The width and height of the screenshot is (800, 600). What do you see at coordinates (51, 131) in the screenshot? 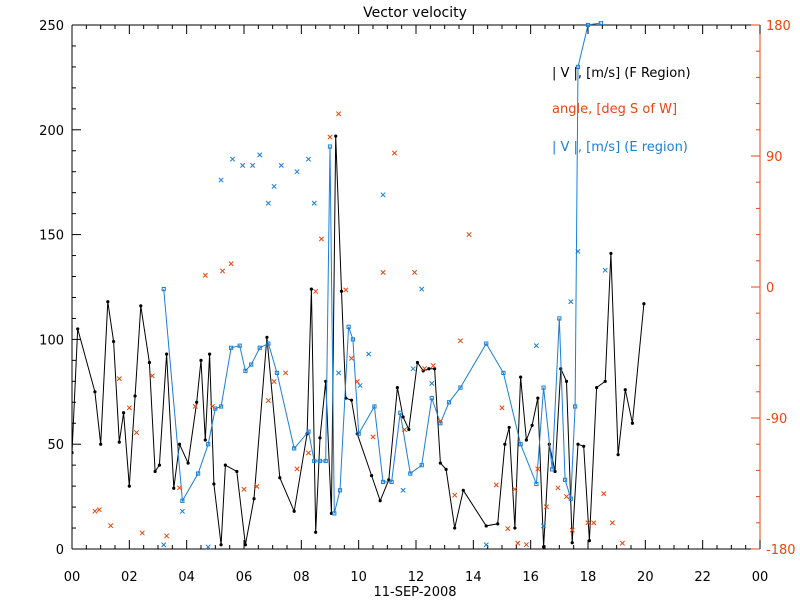
I see `y-tick-label-left: 200` at bounding box center [51, 131].